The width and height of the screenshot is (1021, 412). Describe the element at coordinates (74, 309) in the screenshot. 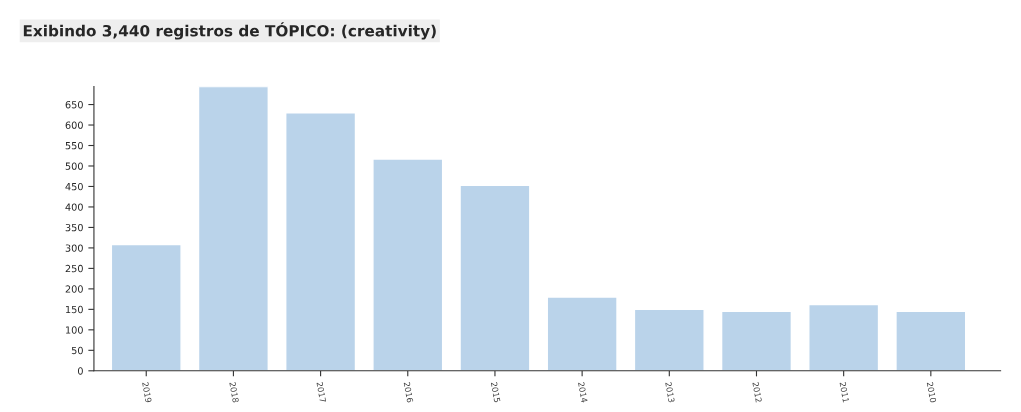

I see `y-tick-label: 150` at that location.